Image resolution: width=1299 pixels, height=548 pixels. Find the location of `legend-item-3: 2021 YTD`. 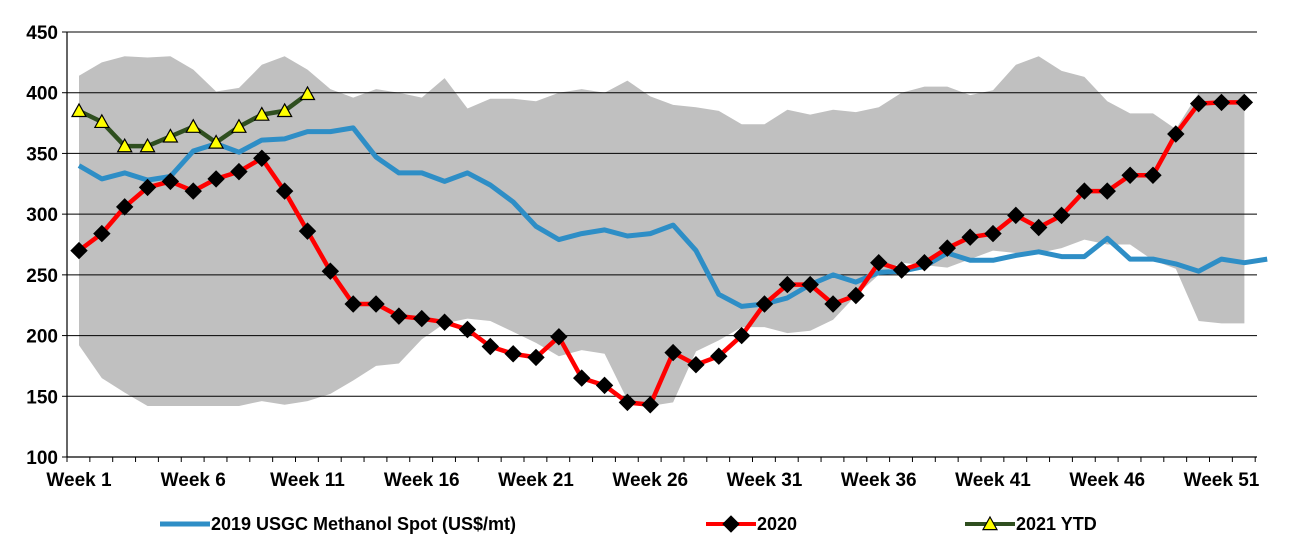

legend-item-3: 2021 YTD is located at coordinates (1031, 524).